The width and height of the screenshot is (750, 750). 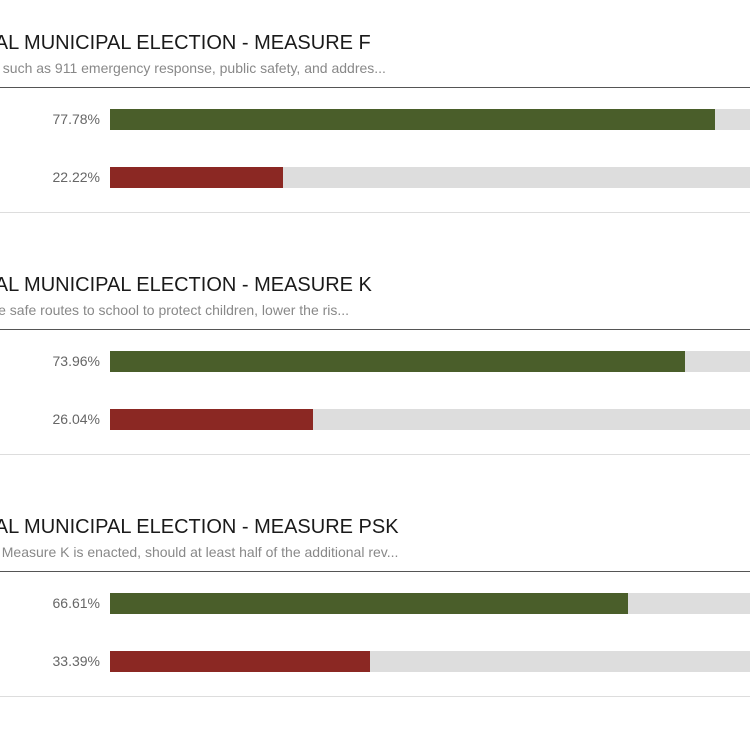 I want to click on result-row-no: 33.39%, so click(x=375, y=661).